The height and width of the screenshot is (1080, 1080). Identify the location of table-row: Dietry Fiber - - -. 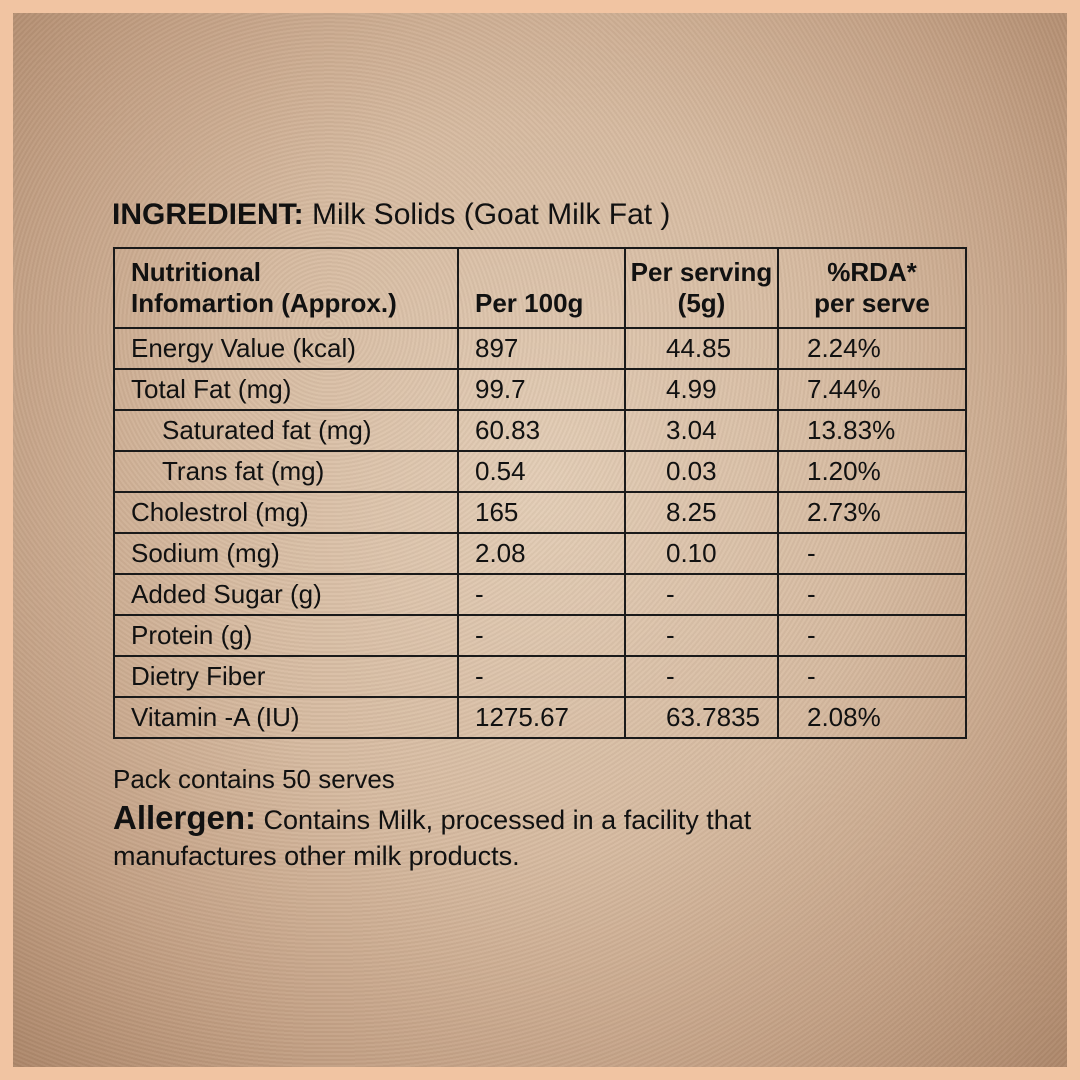
(540, 676).